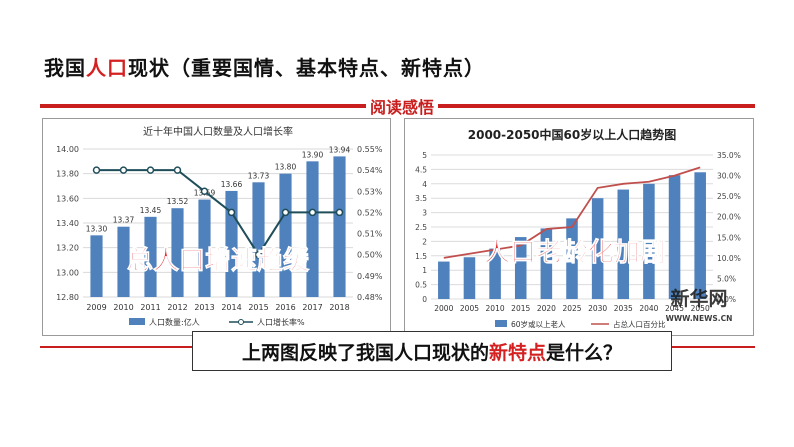  Describe the element at coordinates (674, 308) in the screenshot. I see `x-tick-label: 2045` at that location.